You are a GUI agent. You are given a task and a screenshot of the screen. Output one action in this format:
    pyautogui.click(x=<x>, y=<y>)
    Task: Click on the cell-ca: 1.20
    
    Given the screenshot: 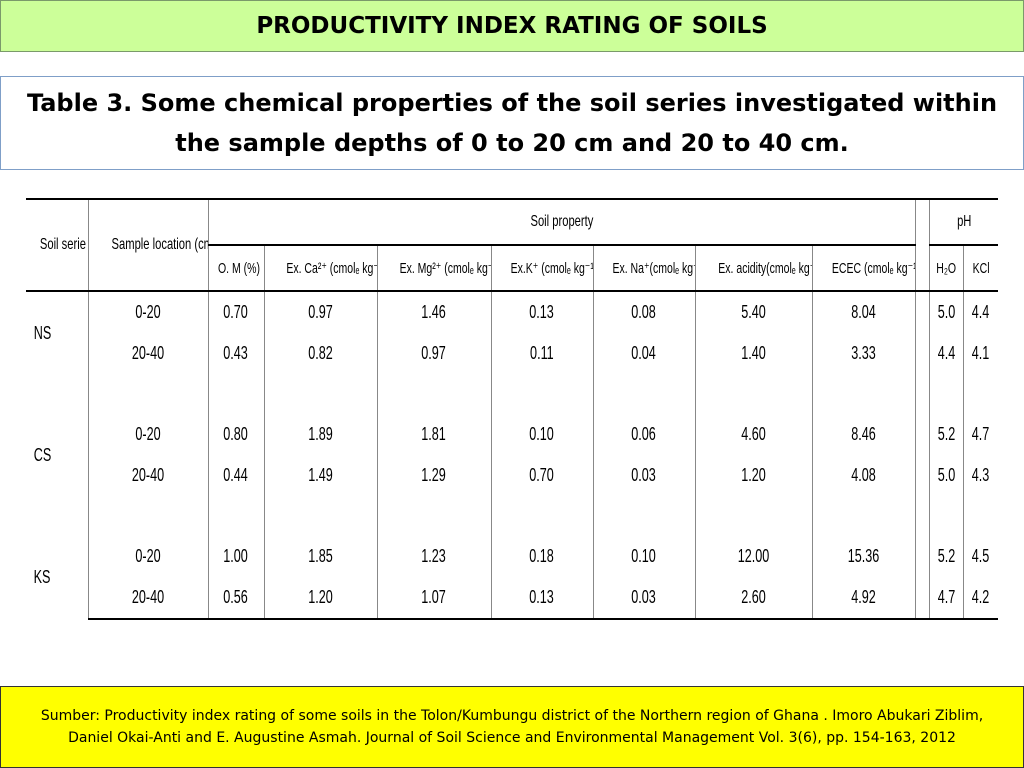 What is the action you would take?
    pyautogui.click(x=320, y=598)
    